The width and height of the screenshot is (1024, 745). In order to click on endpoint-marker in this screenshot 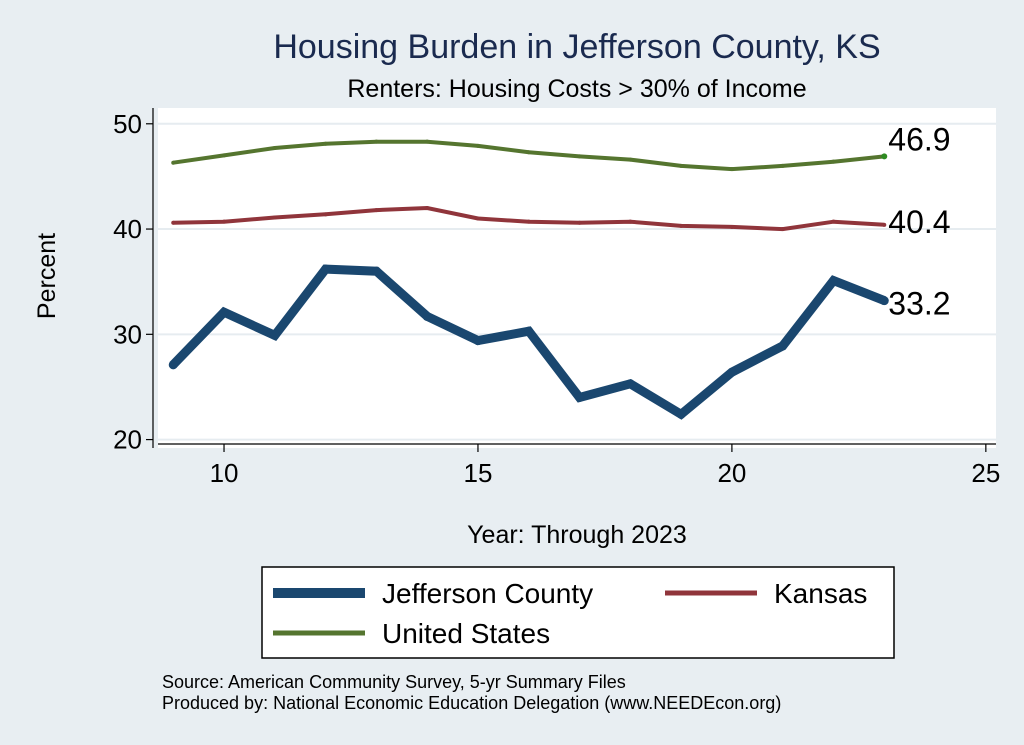, I will do `click(884, 156)`.